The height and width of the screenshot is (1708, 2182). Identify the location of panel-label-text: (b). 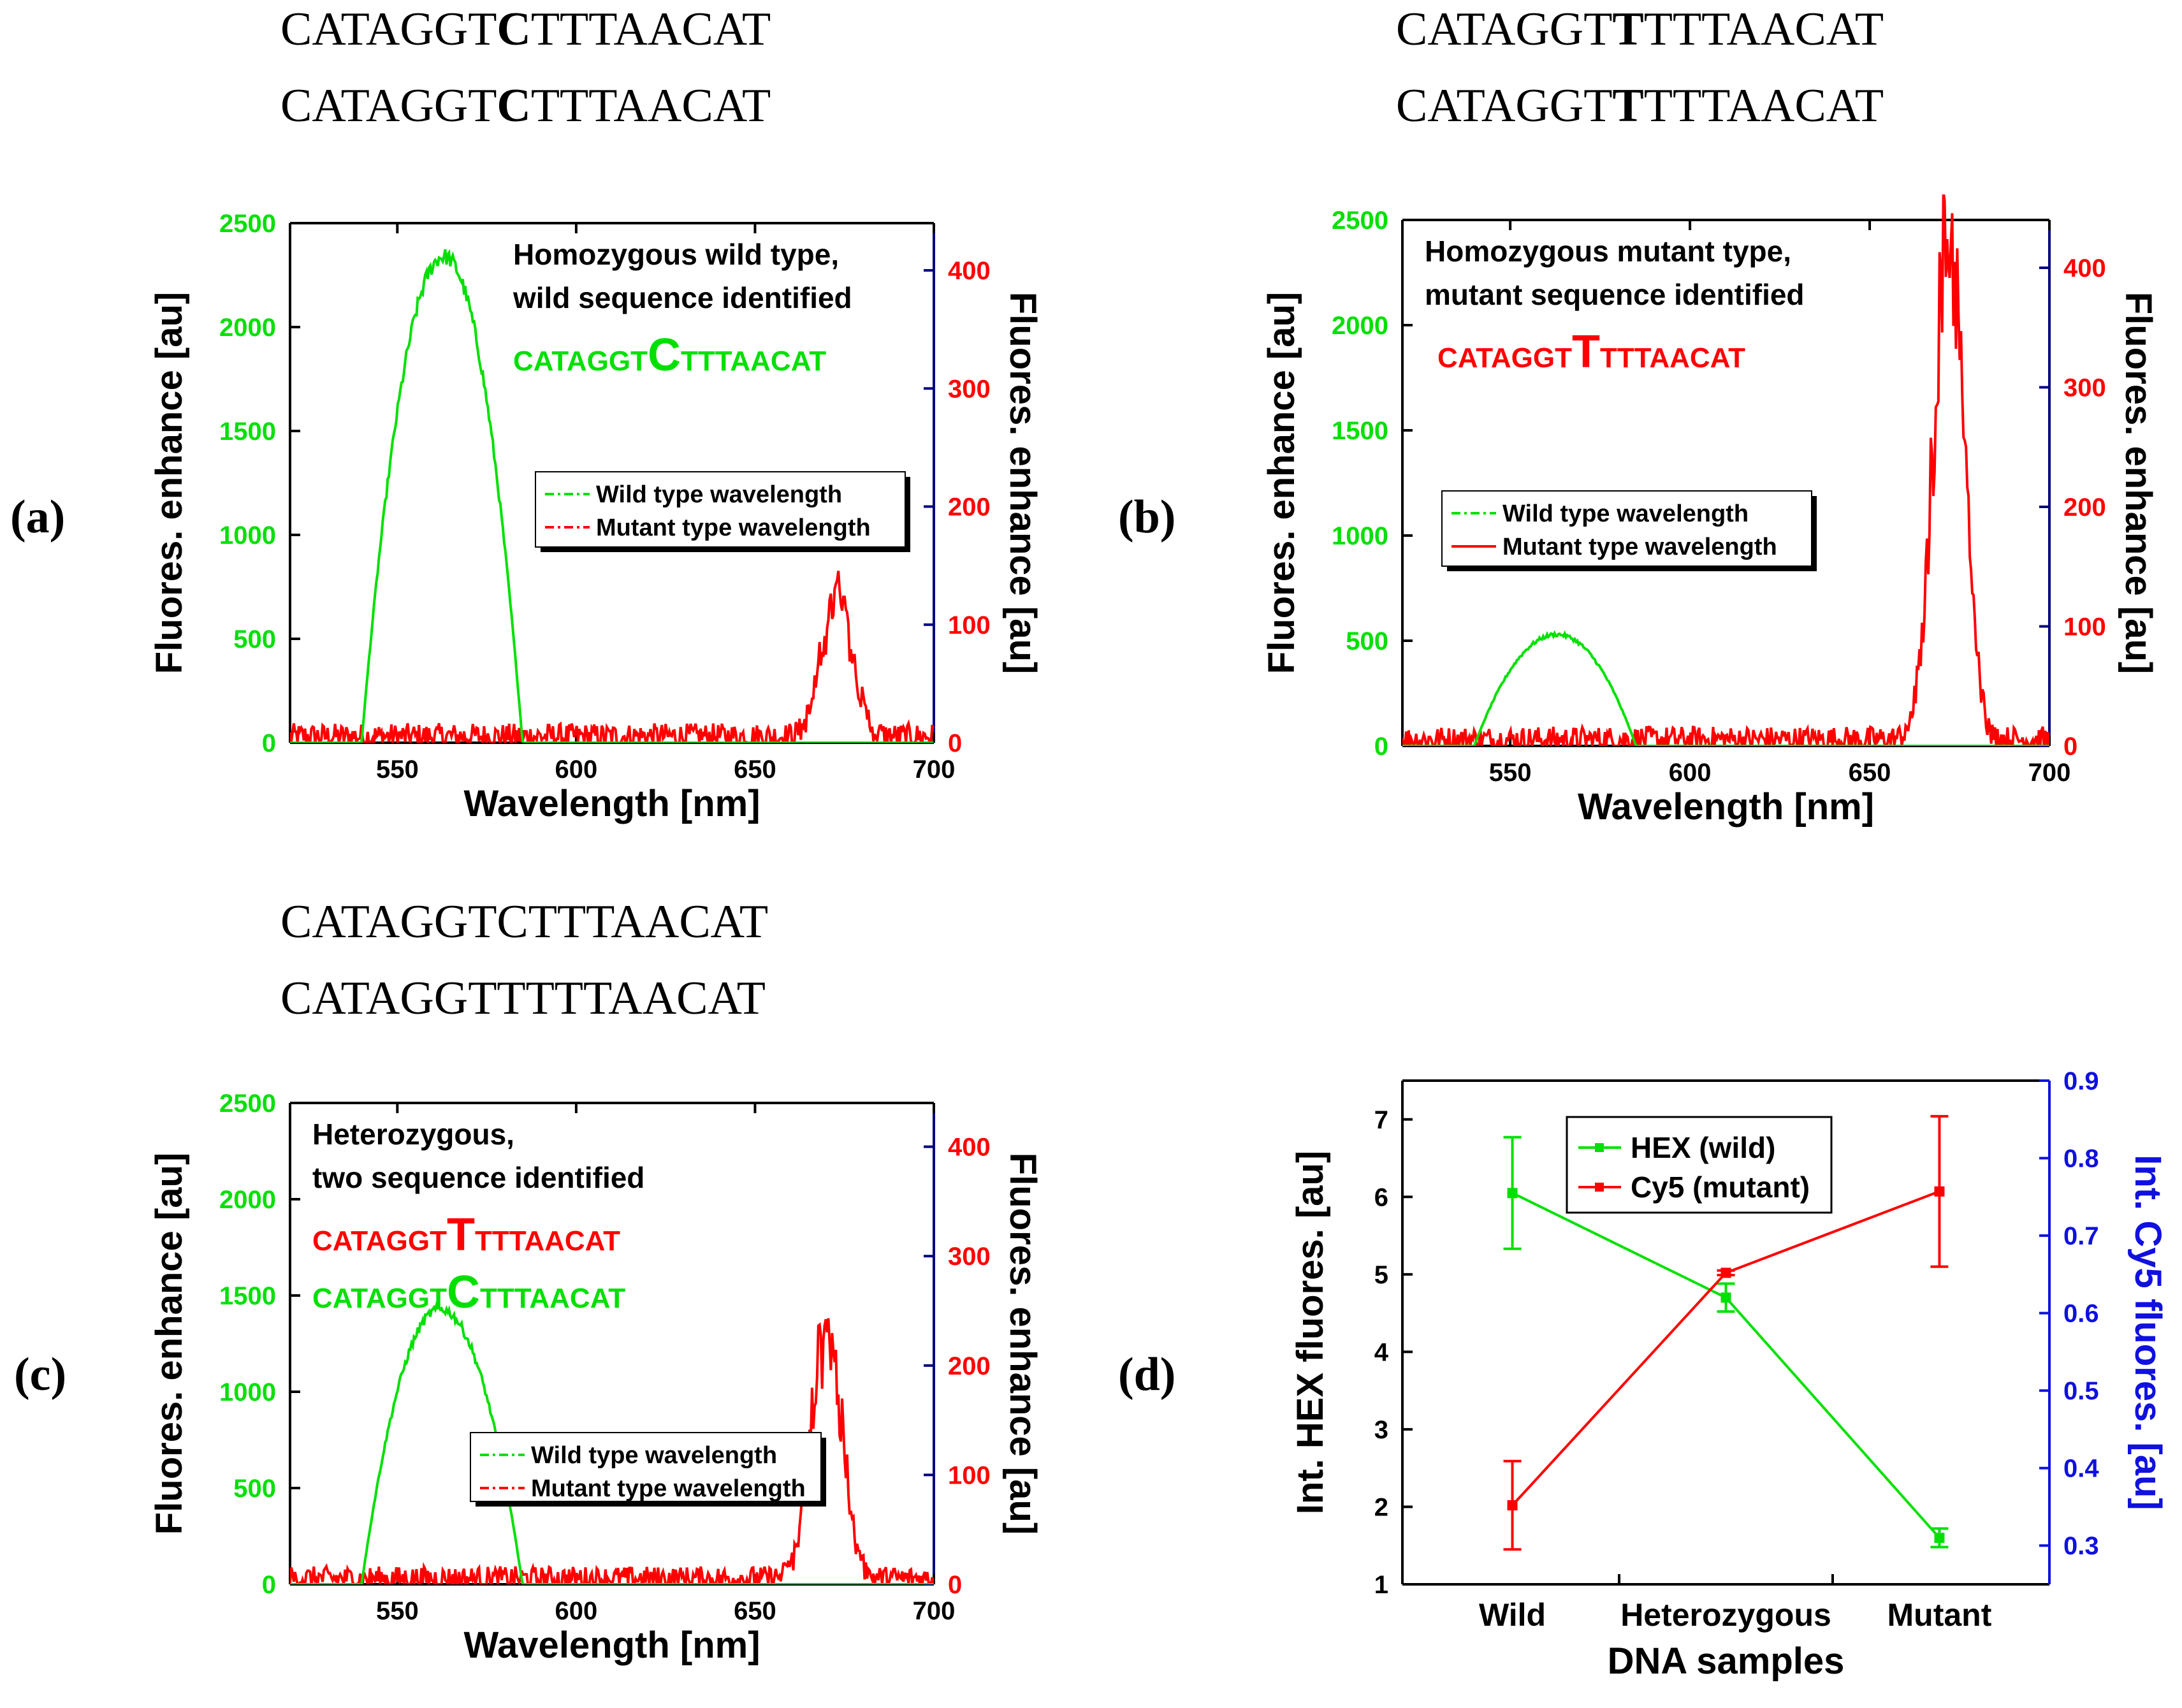
(1146, 517).